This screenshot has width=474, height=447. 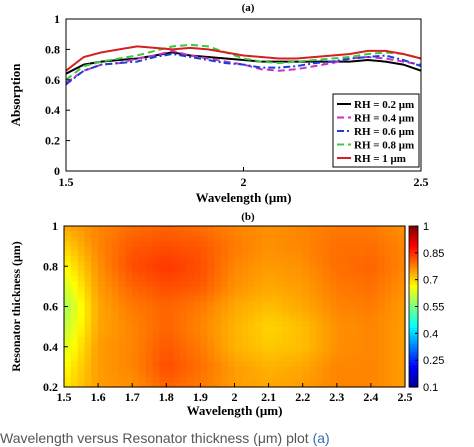 I want to click on x-tick-label: 2.3, so click(x=336, y=397).